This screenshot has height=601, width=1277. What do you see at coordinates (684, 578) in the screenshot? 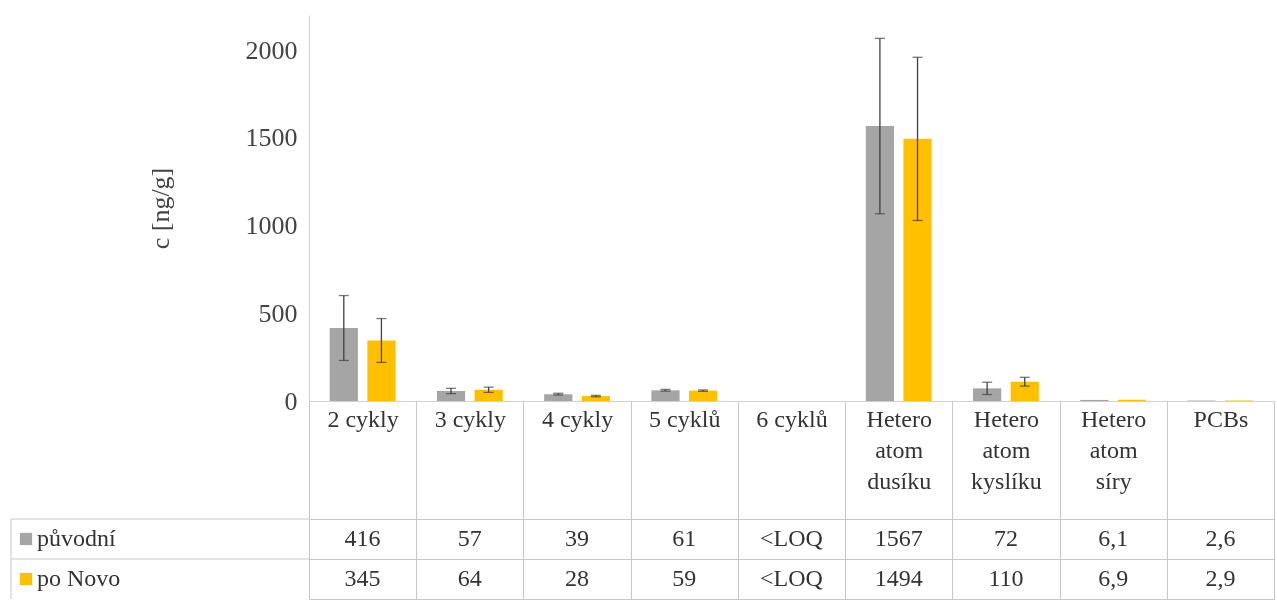
I see `data-label: 59` at bounding box center [684, 578].